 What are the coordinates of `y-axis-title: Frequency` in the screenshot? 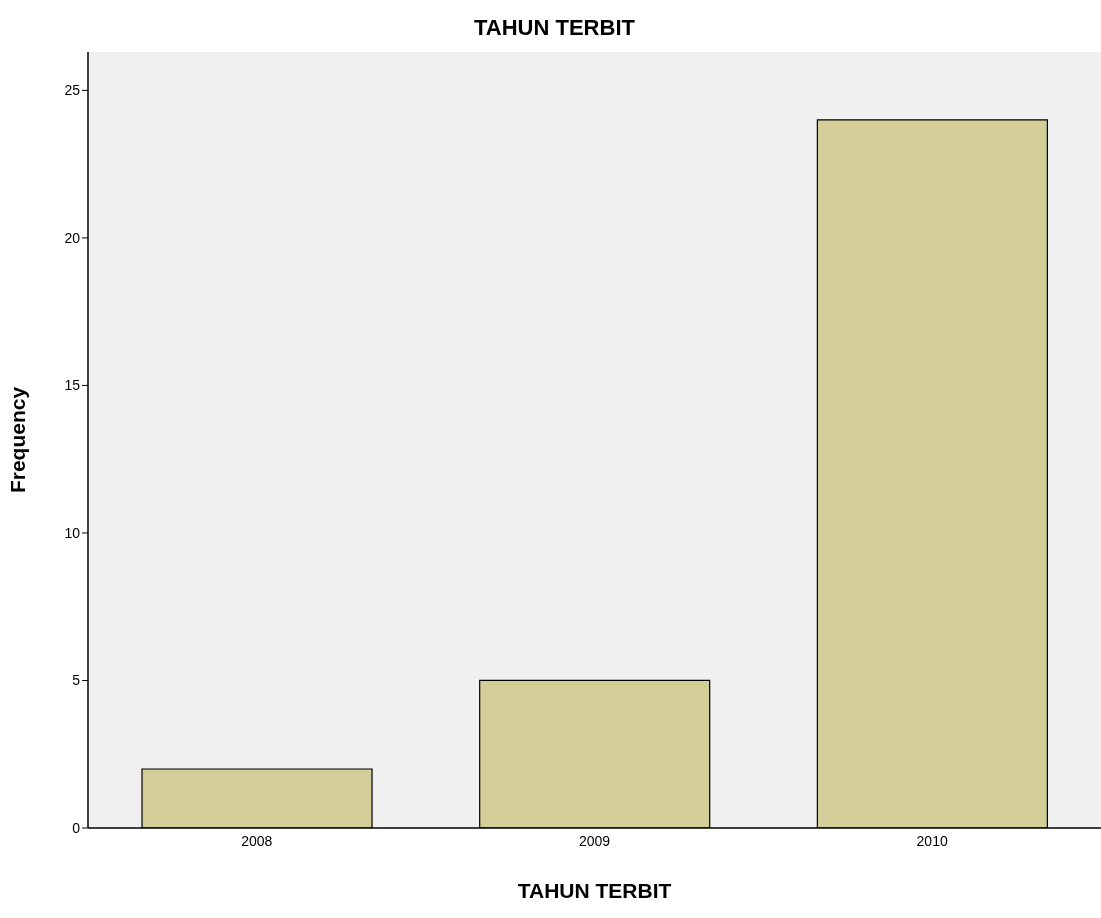 It's located at (18, 440).